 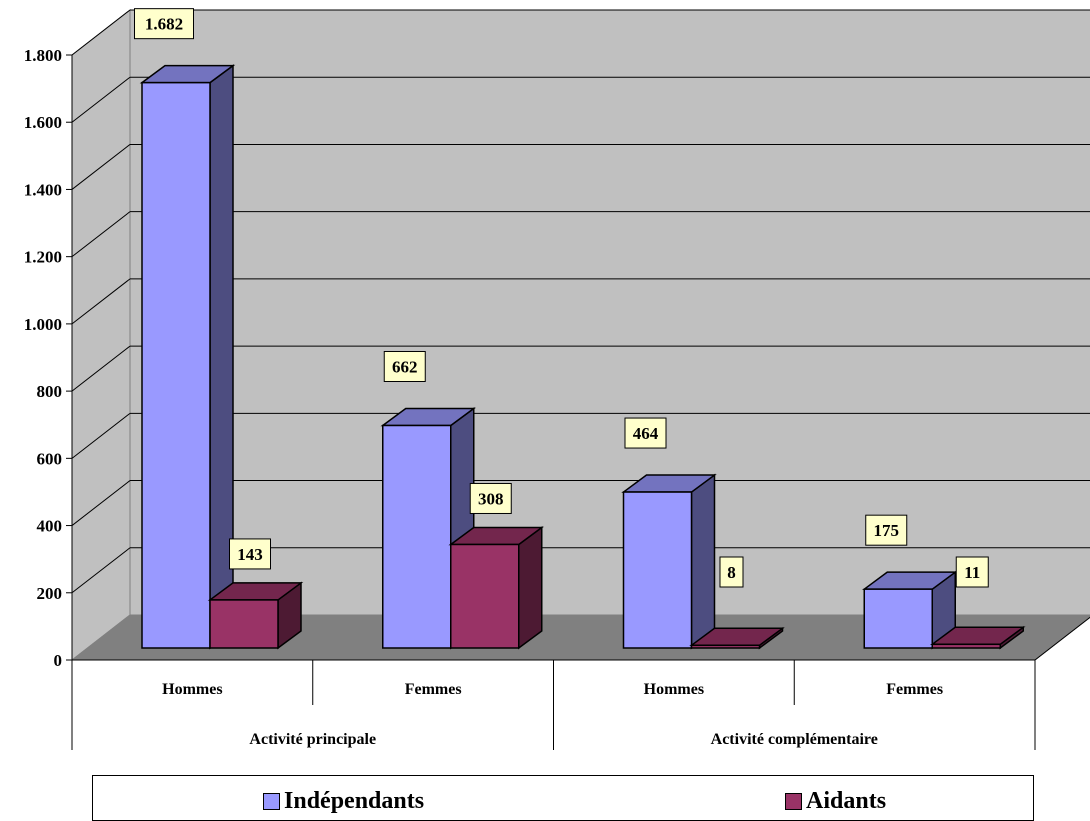 I want to click on data-label-aidants: 11, so click(x=972, y=572).